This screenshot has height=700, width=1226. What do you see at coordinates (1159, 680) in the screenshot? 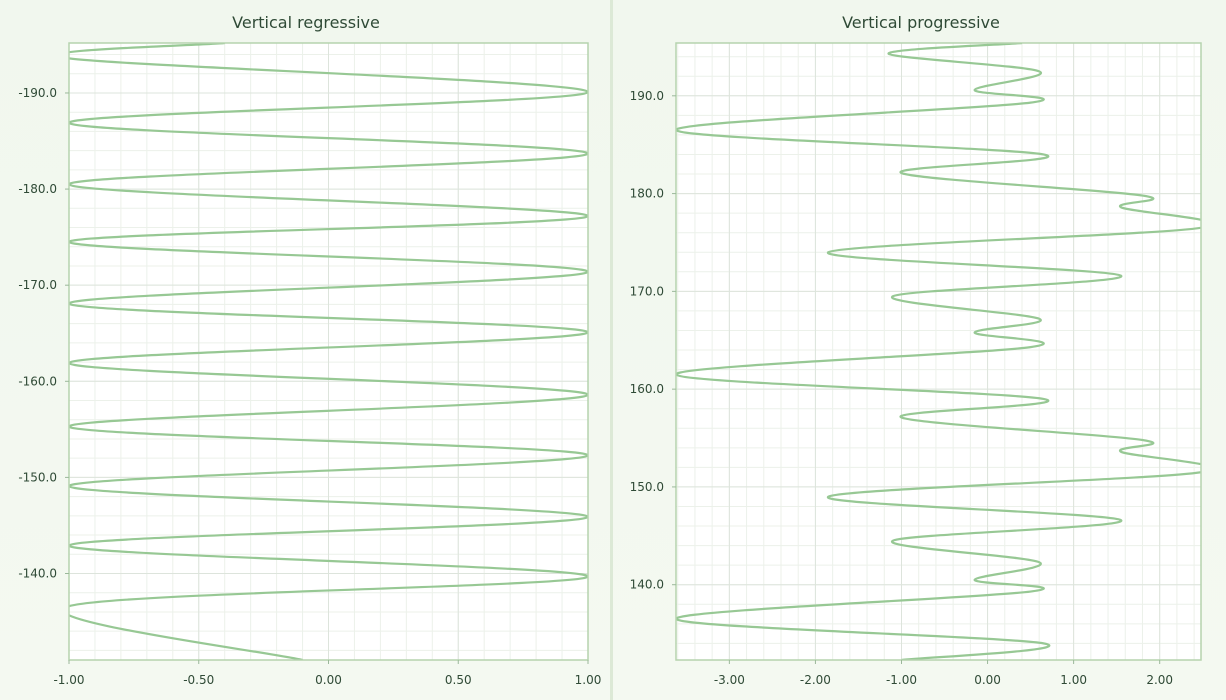
I see `x-tick-label: 2.00` at bounding box center [1159, 680].